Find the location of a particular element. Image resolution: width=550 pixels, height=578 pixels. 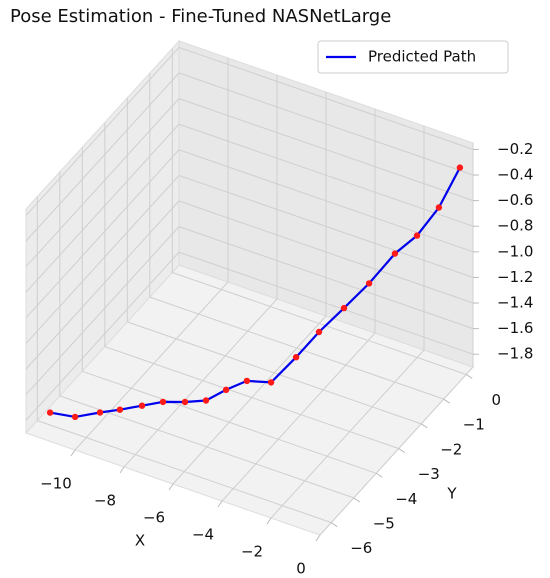

x-axis-label: X is located at coordinates (140, 541).